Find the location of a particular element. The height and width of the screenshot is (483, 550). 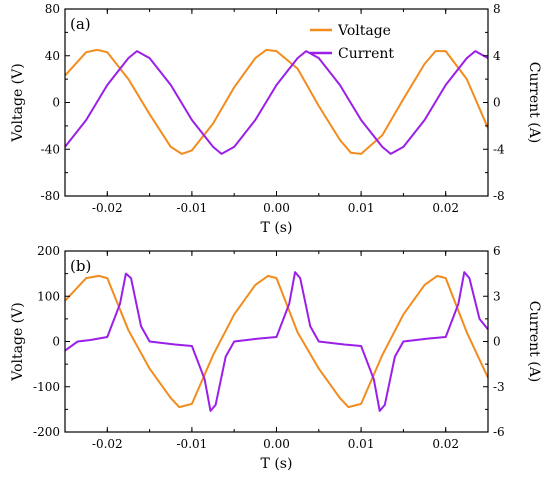

y2-tick-label: -3 is located at coordinates (499, 387).